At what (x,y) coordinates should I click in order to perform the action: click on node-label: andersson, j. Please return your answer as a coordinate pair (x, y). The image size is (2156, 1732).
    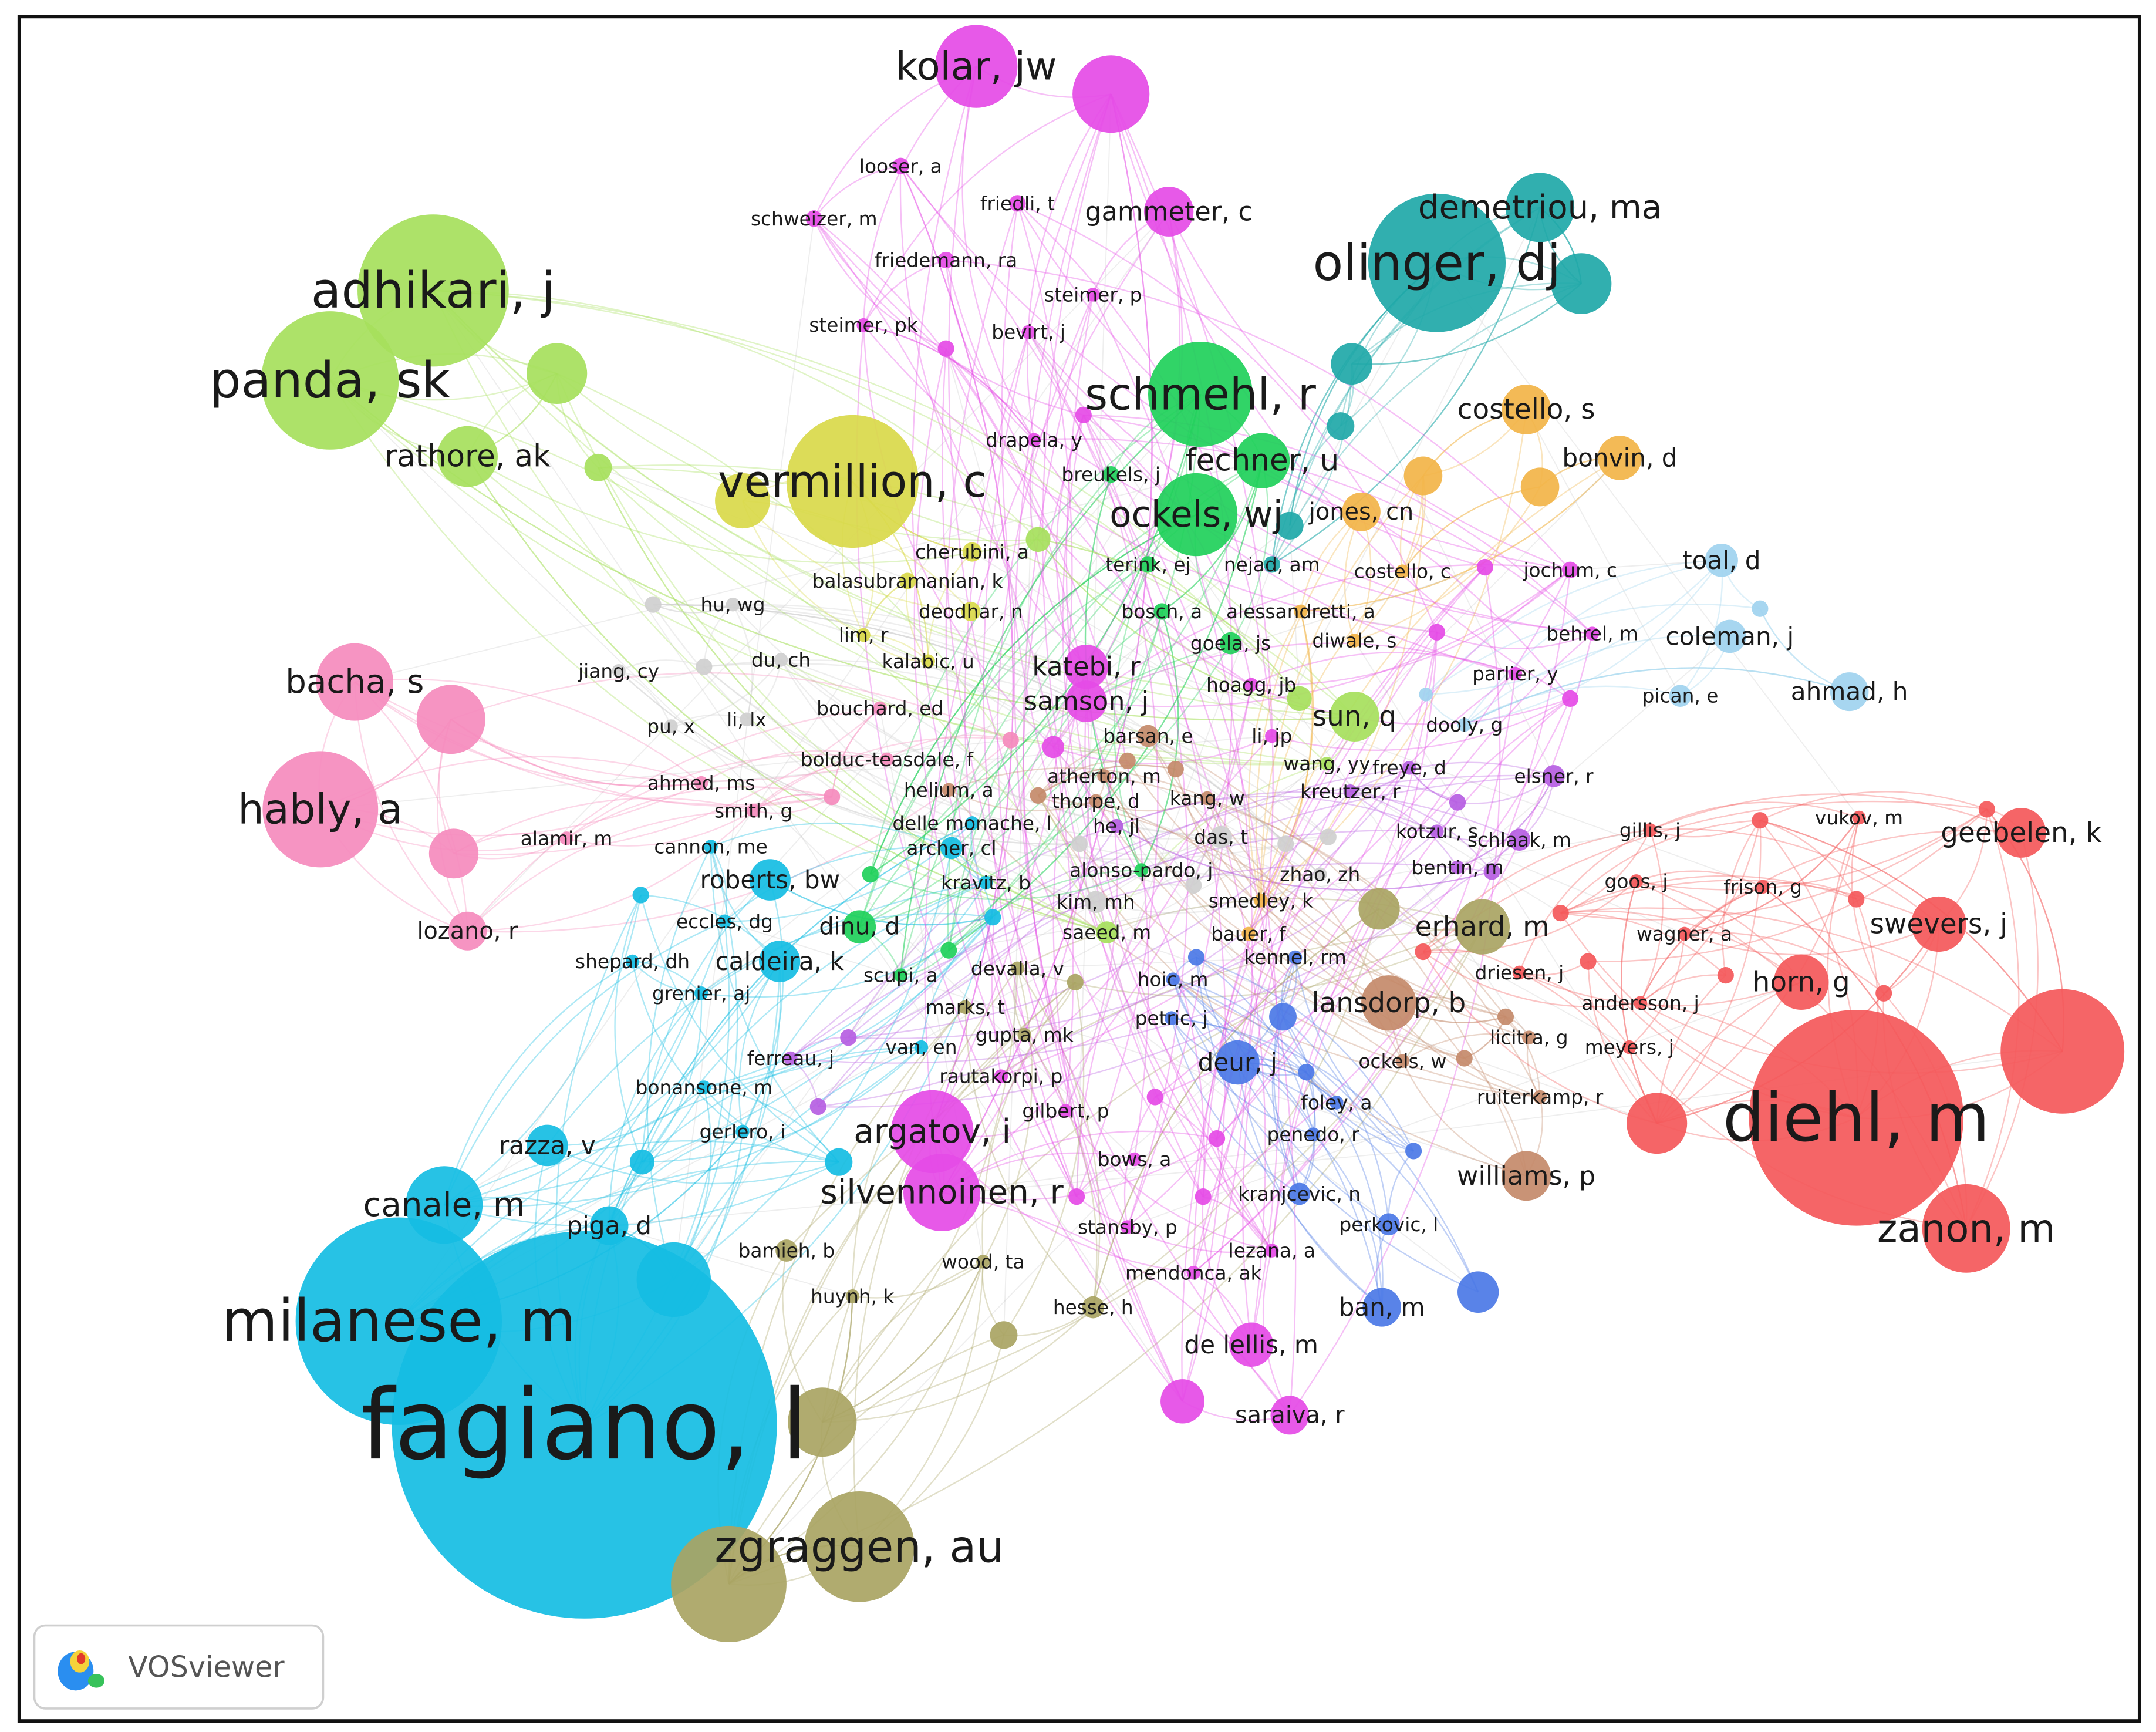
    Looking at the image, I should click on (1640, 1003).